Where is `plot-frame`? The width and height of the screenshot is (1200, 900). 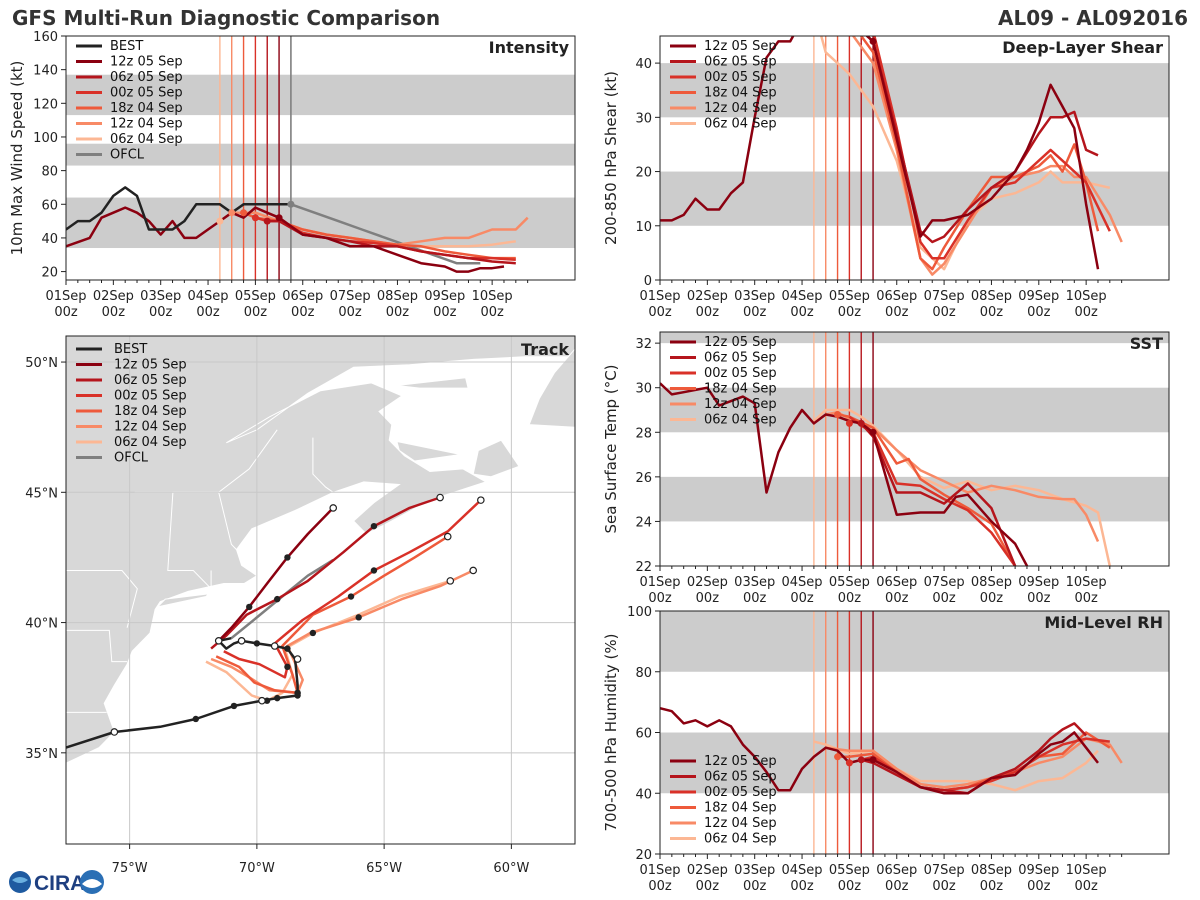
plot-frame is located at coordinates (914, 449).